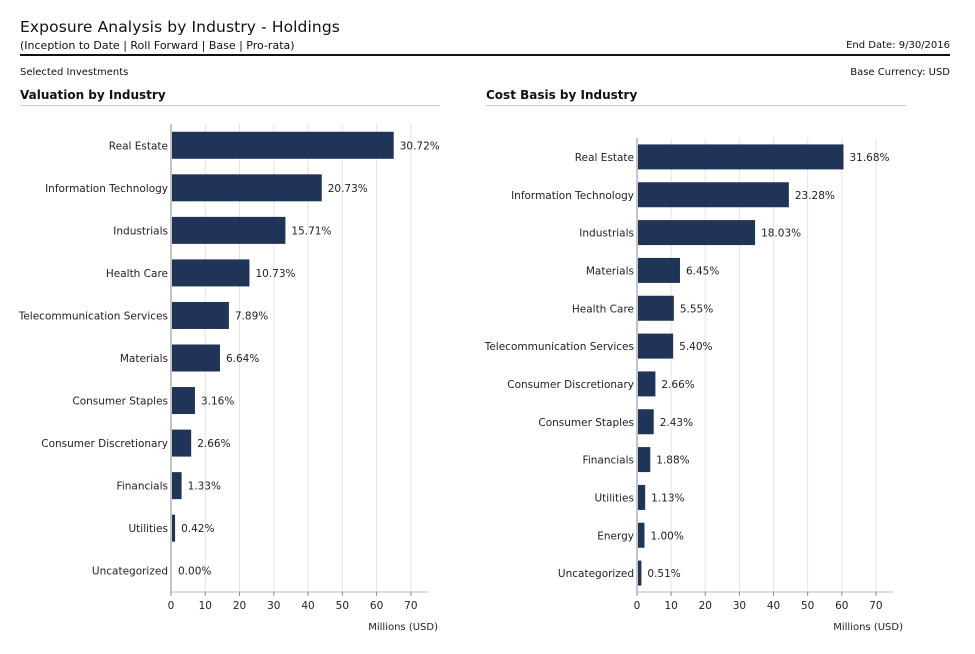 Image resolution: width=975 pixels, height=654 pixels. Describe the element at coordinates (815, 196) in the screenshot. I see `cost-basis-data-label: 23.28%` at that location.